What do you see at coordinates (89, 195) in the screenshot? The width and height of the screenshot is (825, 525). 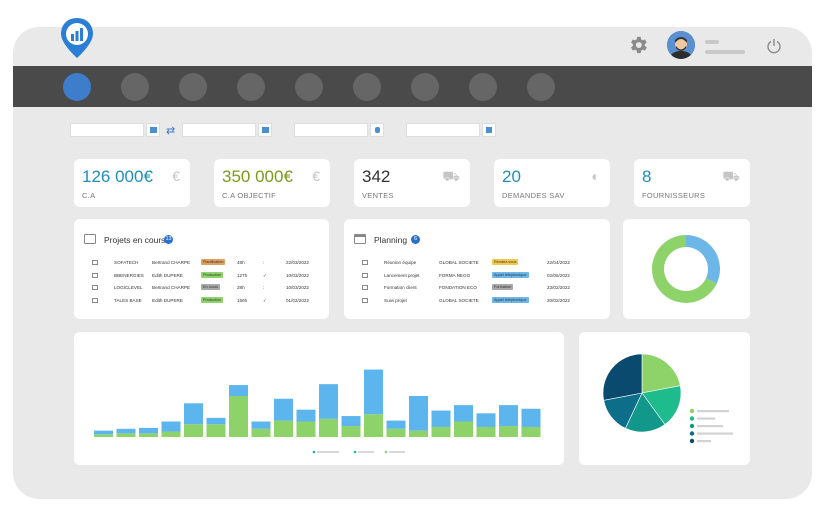 I see `kpi-label: C.A` at bounding box center [89, 195].